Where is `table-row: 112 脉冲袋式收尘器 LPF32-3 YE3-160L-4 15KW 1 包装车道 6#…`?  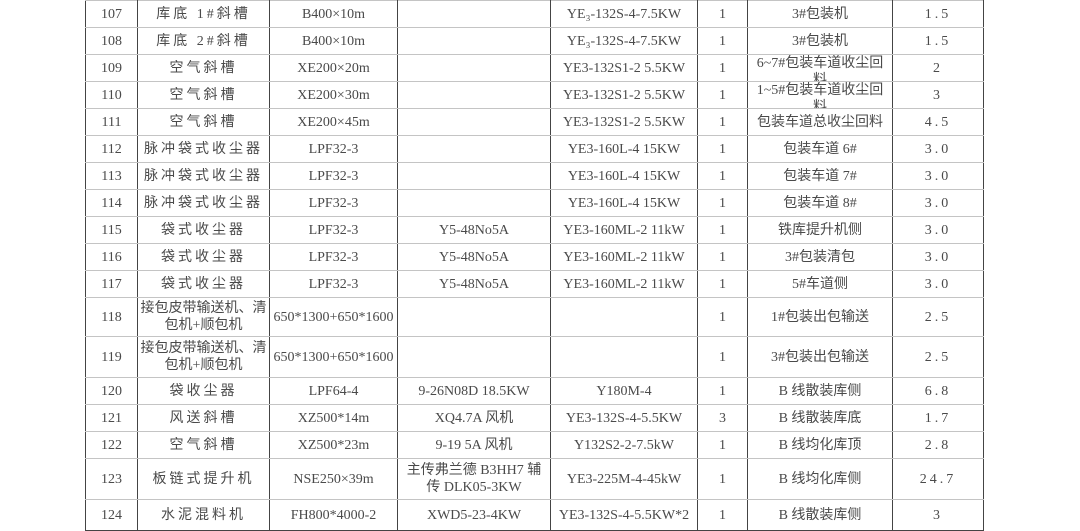 table-row: 112 脉冲袋式收尘器 LPF32-3 YE3-160L-4 15KW 1 包装车道 6#… is located at coordinates (534, 149).